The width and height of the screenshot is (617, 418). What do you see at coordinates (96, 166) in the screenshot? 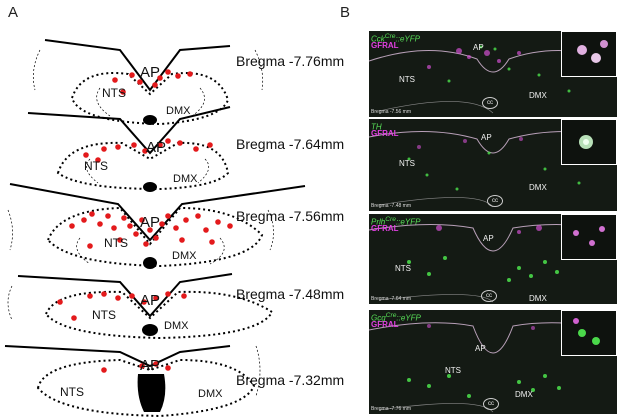
I see `section-2-nts-label: NTS` at bounding box center [96, 166].